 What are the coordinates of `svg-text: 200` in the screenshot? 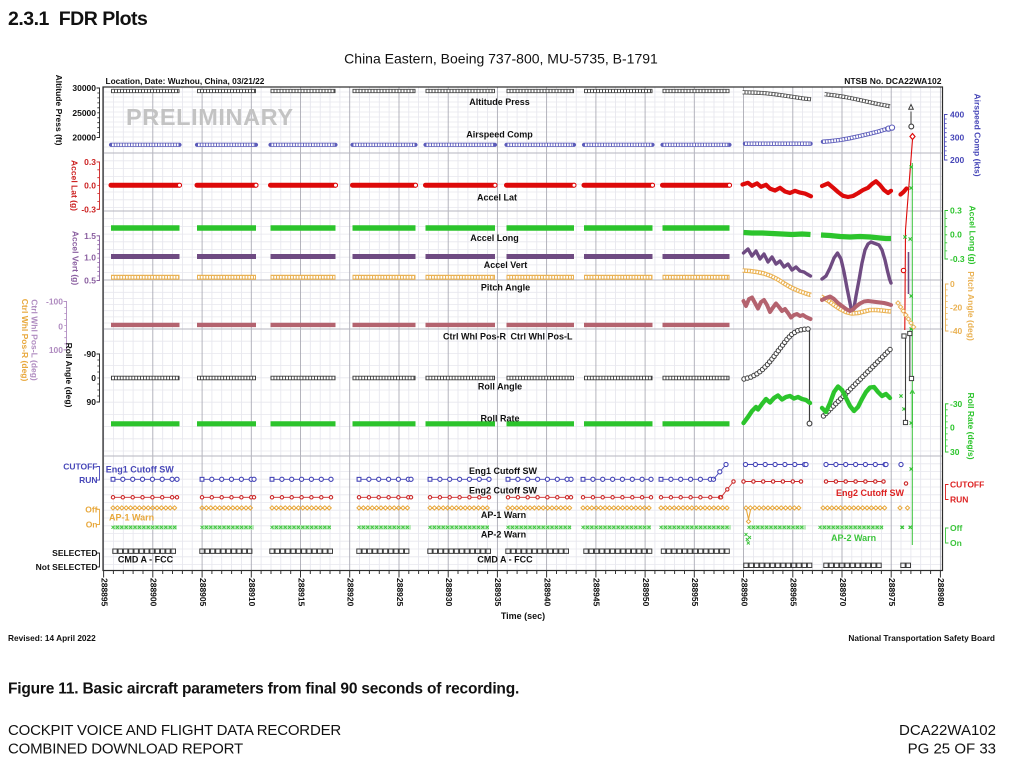 It's located at (957, 160).